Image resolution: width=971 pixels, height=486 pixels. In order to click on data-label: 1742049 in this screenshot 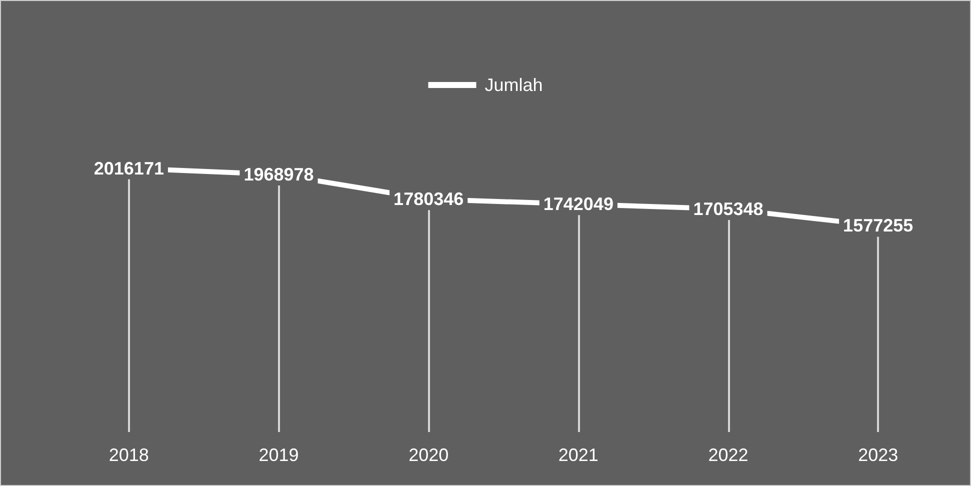, I will do `click(578, 204)`.